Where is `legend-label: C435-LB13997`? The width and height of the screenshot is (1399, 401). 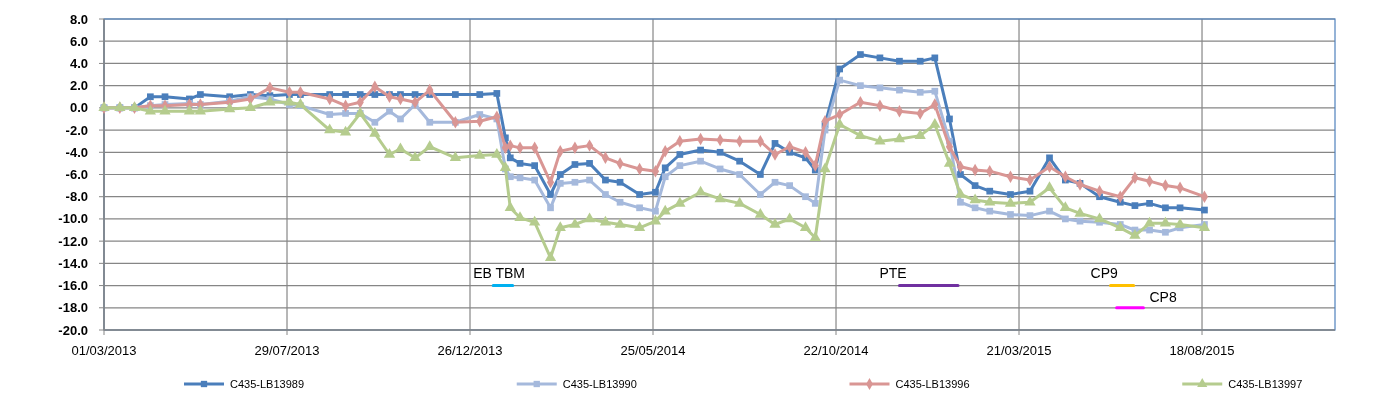
legend-label: C435-LB13997 is located at coordinates (1265, 383).